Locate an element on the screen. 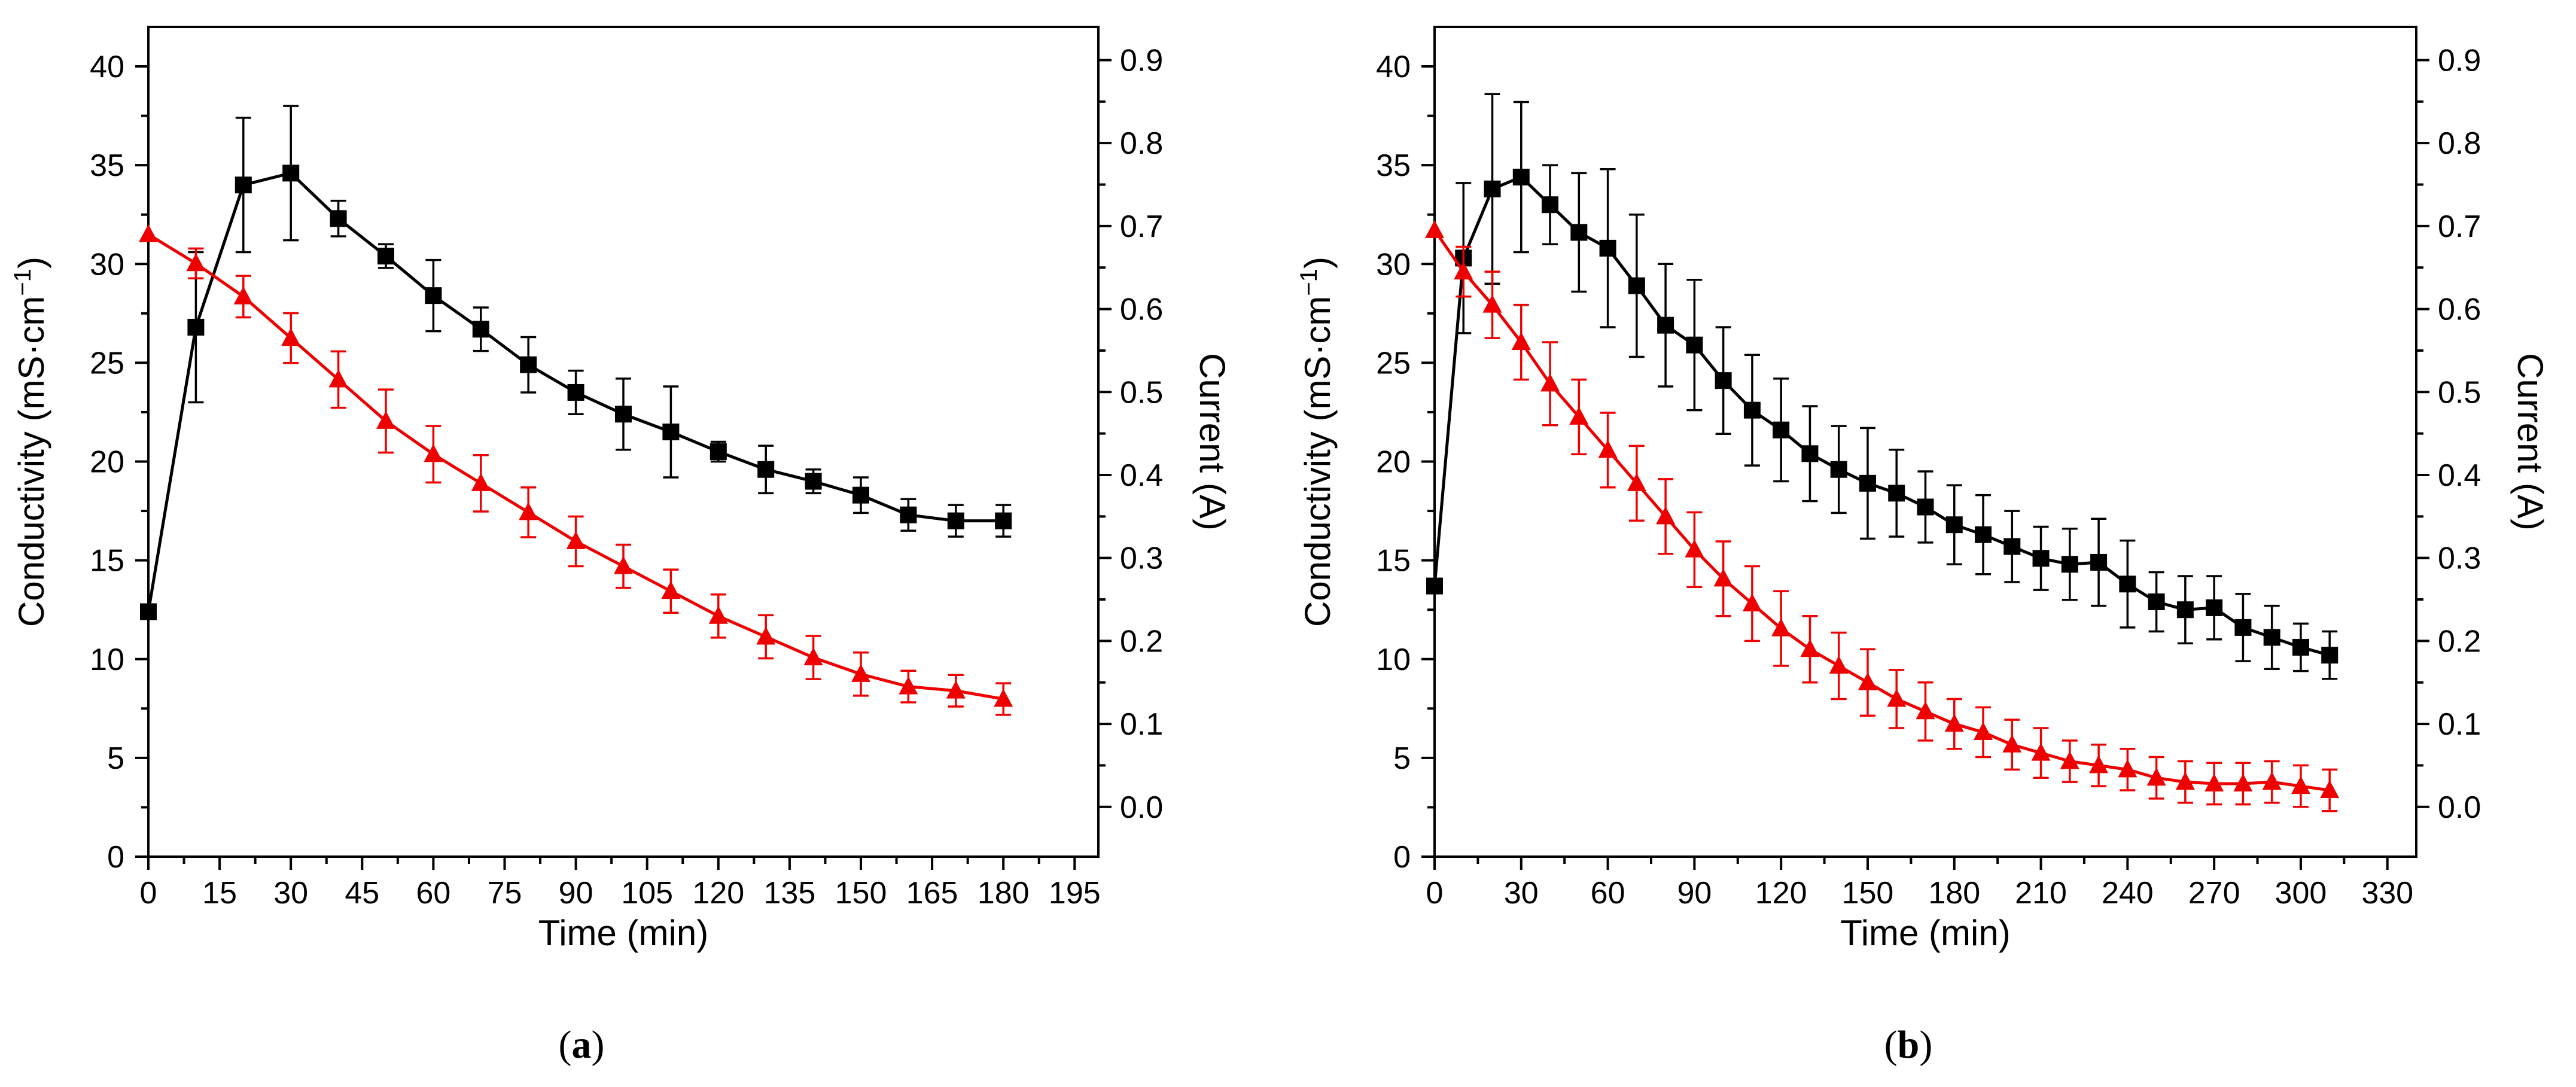  y-right-tick-label: 0.1 is located at coordinates (2459, 724).